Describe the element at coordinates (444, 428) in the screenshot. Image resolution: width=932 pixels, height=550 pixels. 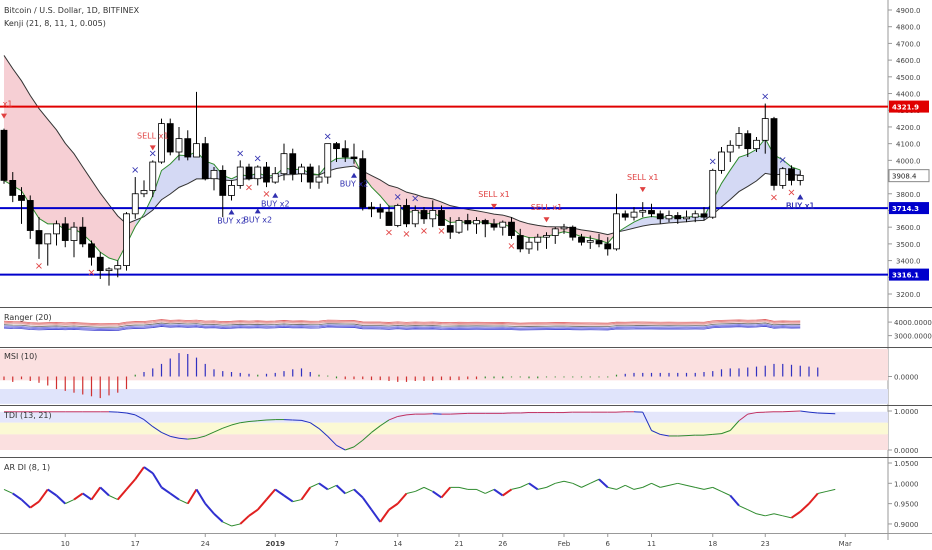
I see `tdi-mid-zone` at that location.